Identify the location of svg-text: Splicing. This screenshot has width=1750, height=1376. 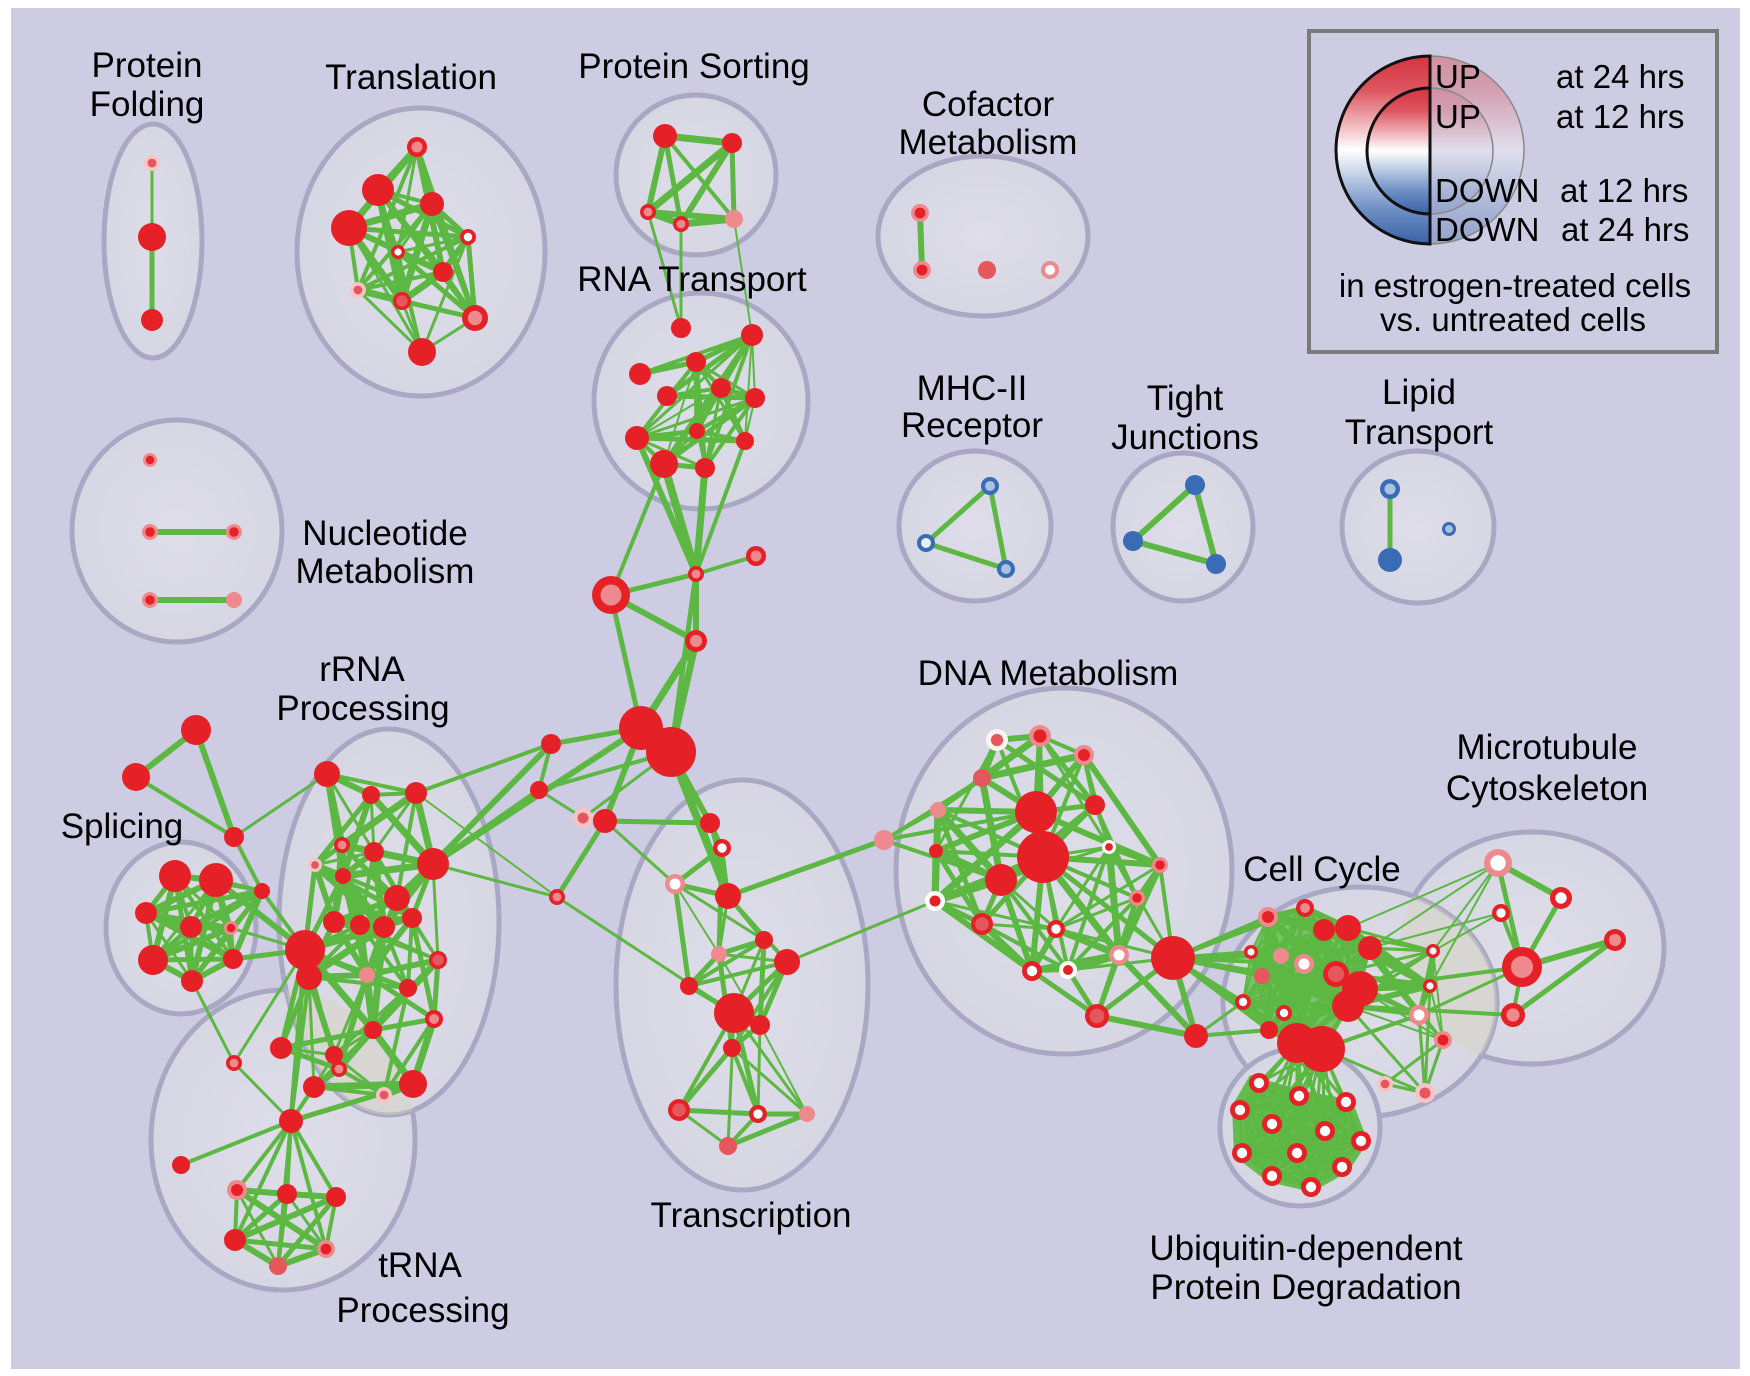
(122, 826).